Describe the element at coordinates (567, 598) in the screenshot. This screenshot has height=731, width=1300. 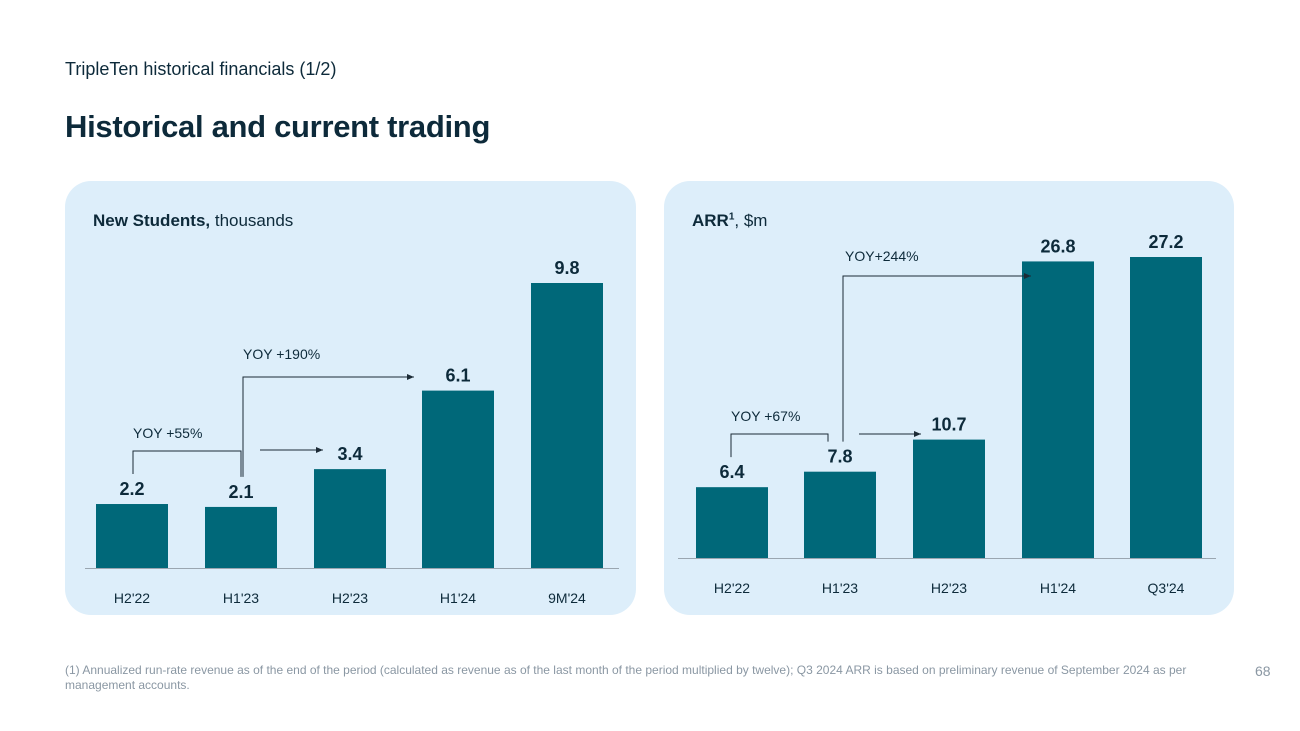
I see `new-students-category-label: 9M'24` at that location.